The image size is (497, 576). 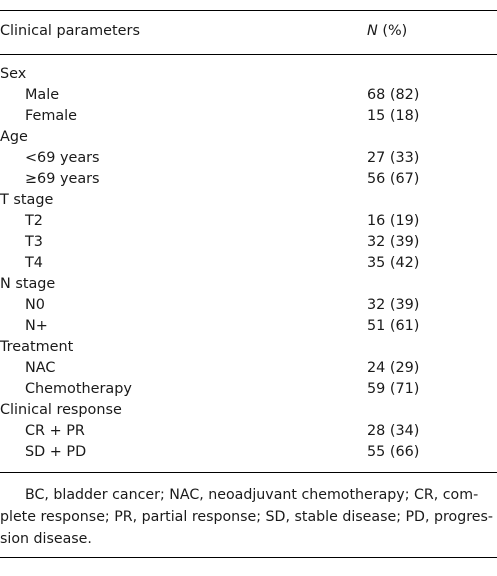 I want to click on row-value: 55 (66), so click(x=393, y=452).